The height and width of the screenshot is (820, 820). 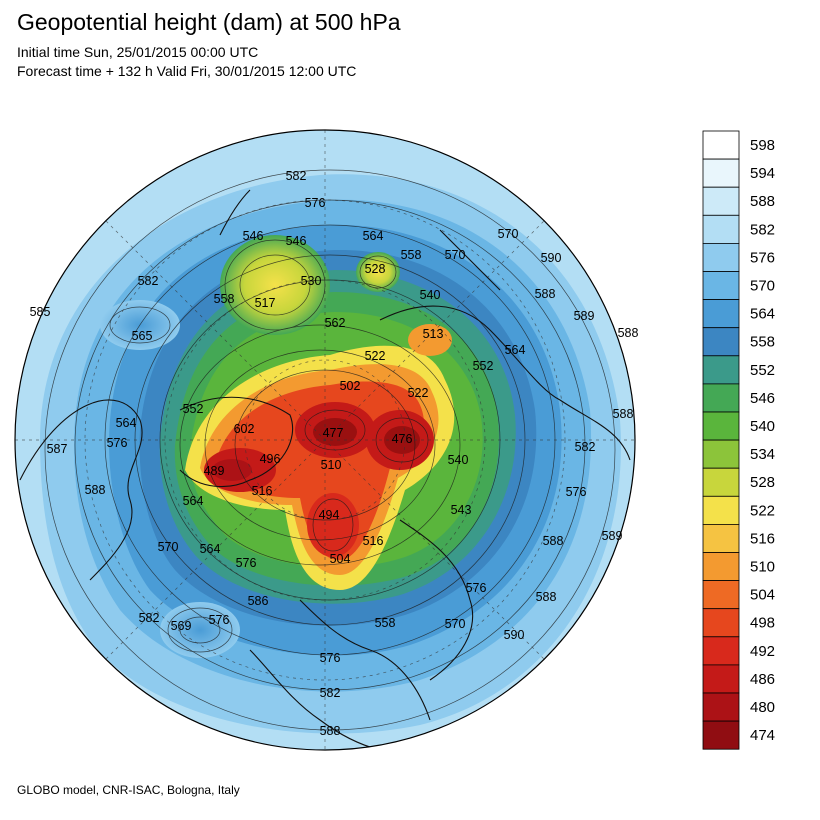 What do you see at coordinates (181, 626) in the screenshot?
I see `contour-label: 569` at bounding box center [181, 626].